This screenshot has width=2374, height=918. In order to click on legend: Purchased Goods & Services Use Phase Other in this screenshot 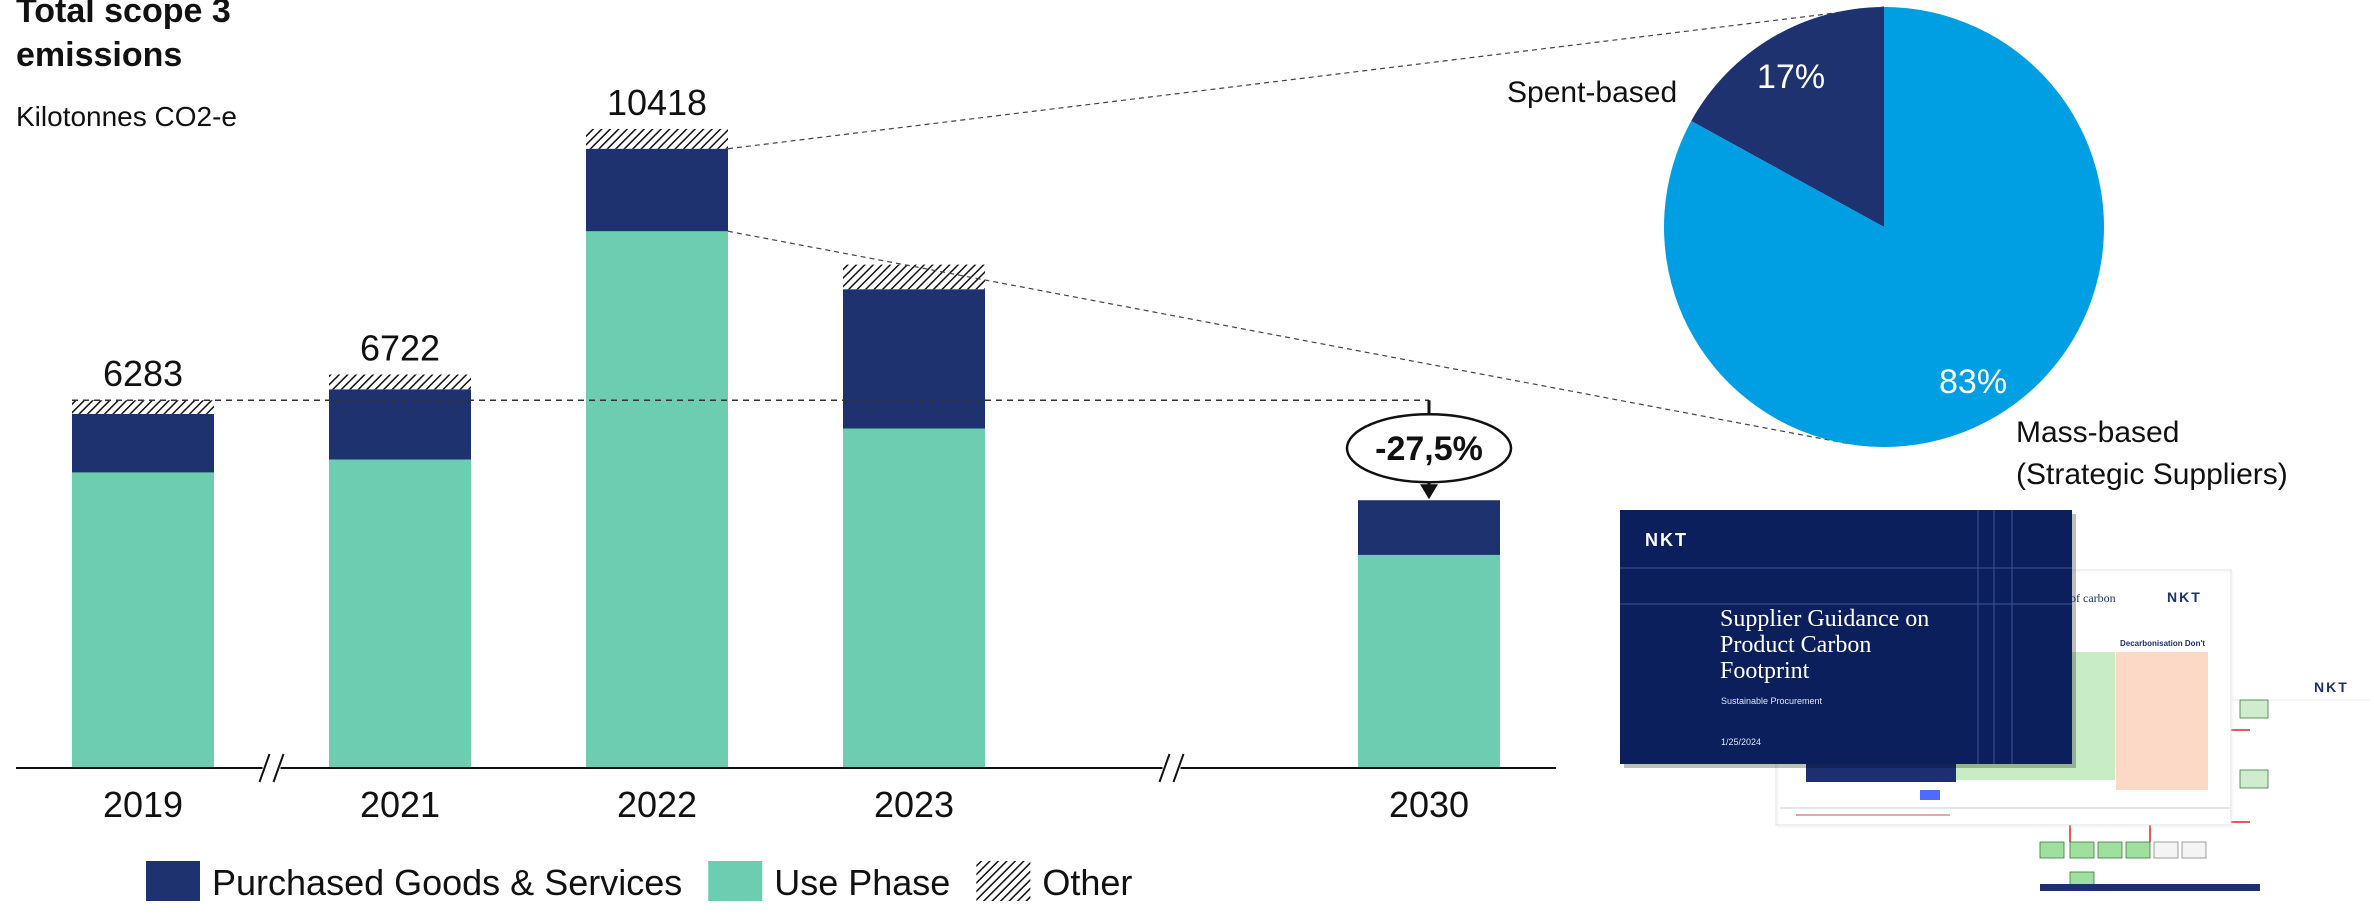, I will do `click(639, 882)`.